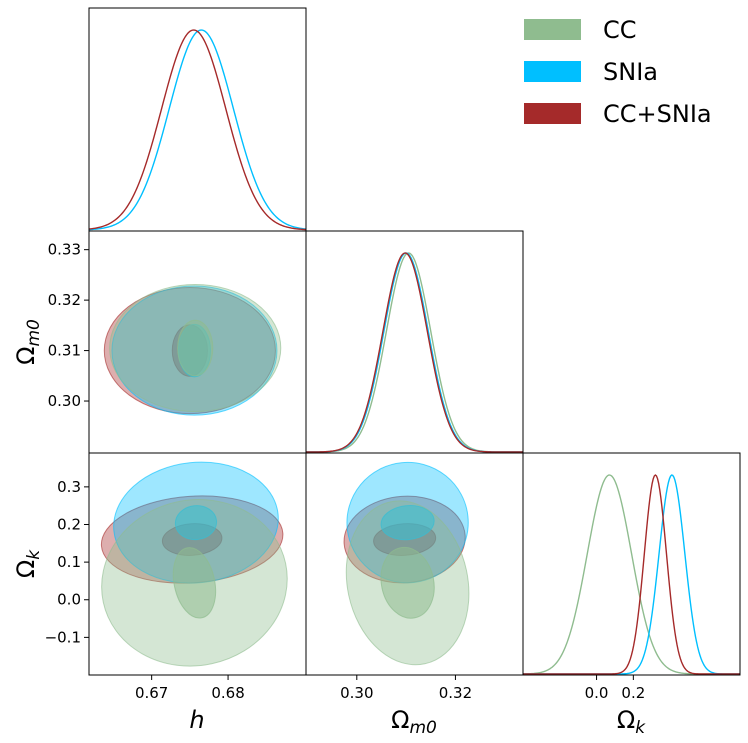 The height and width of the screenshot is (743, 748). What do you see at coordinates (26, 569) in the screenshot?
I see `ylabel-ok-main: Ω` at bounding box center [26, 569].